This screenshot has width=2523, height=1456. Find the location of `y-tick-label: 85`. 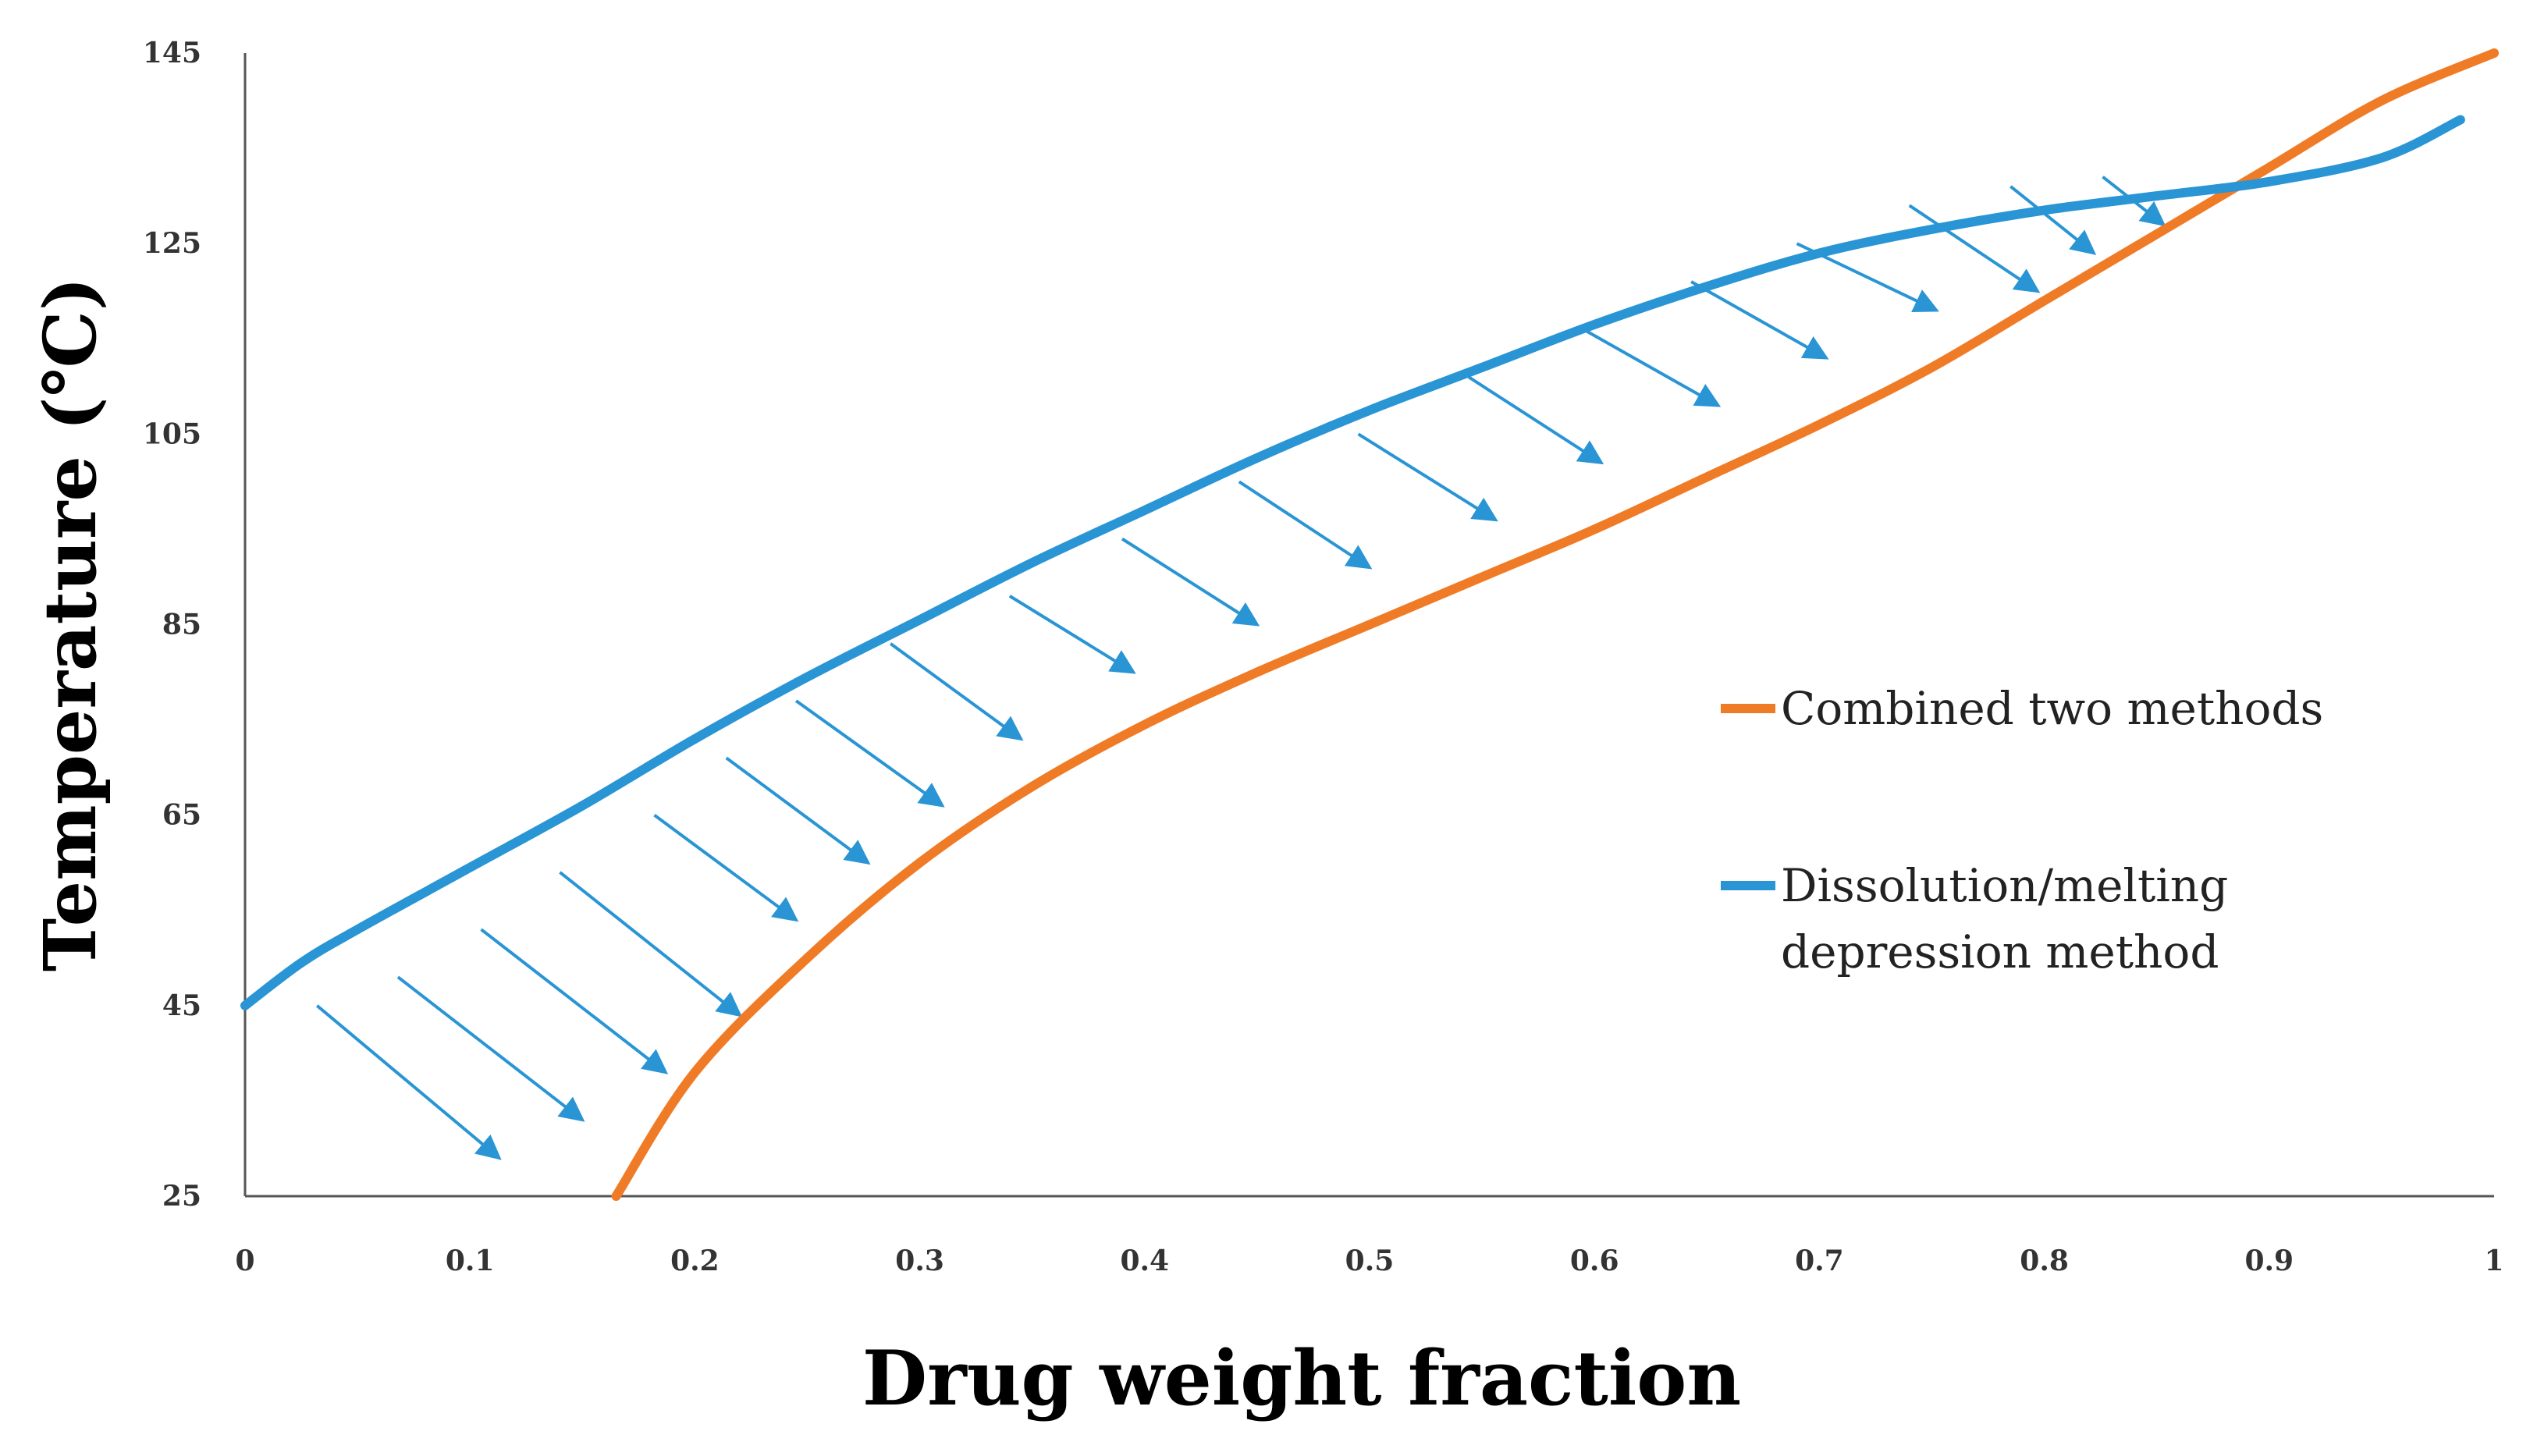

y-tick-label: 85 is located at coordinates (181, 625).